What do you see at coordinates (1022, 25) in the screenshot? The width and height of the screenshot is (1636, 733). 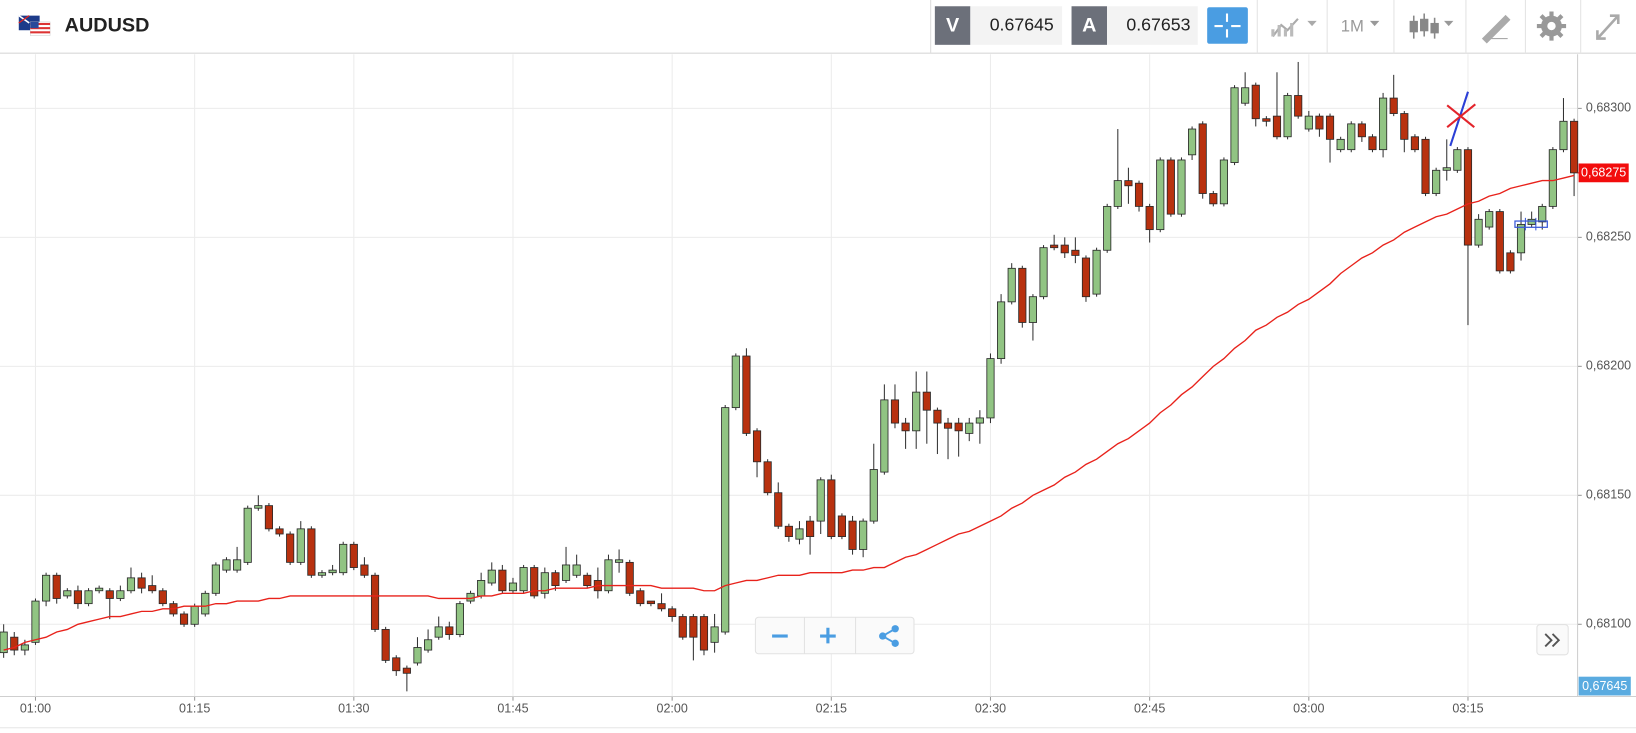 I see `sell-price: 0.67645` at bounding box center [1022, 25].